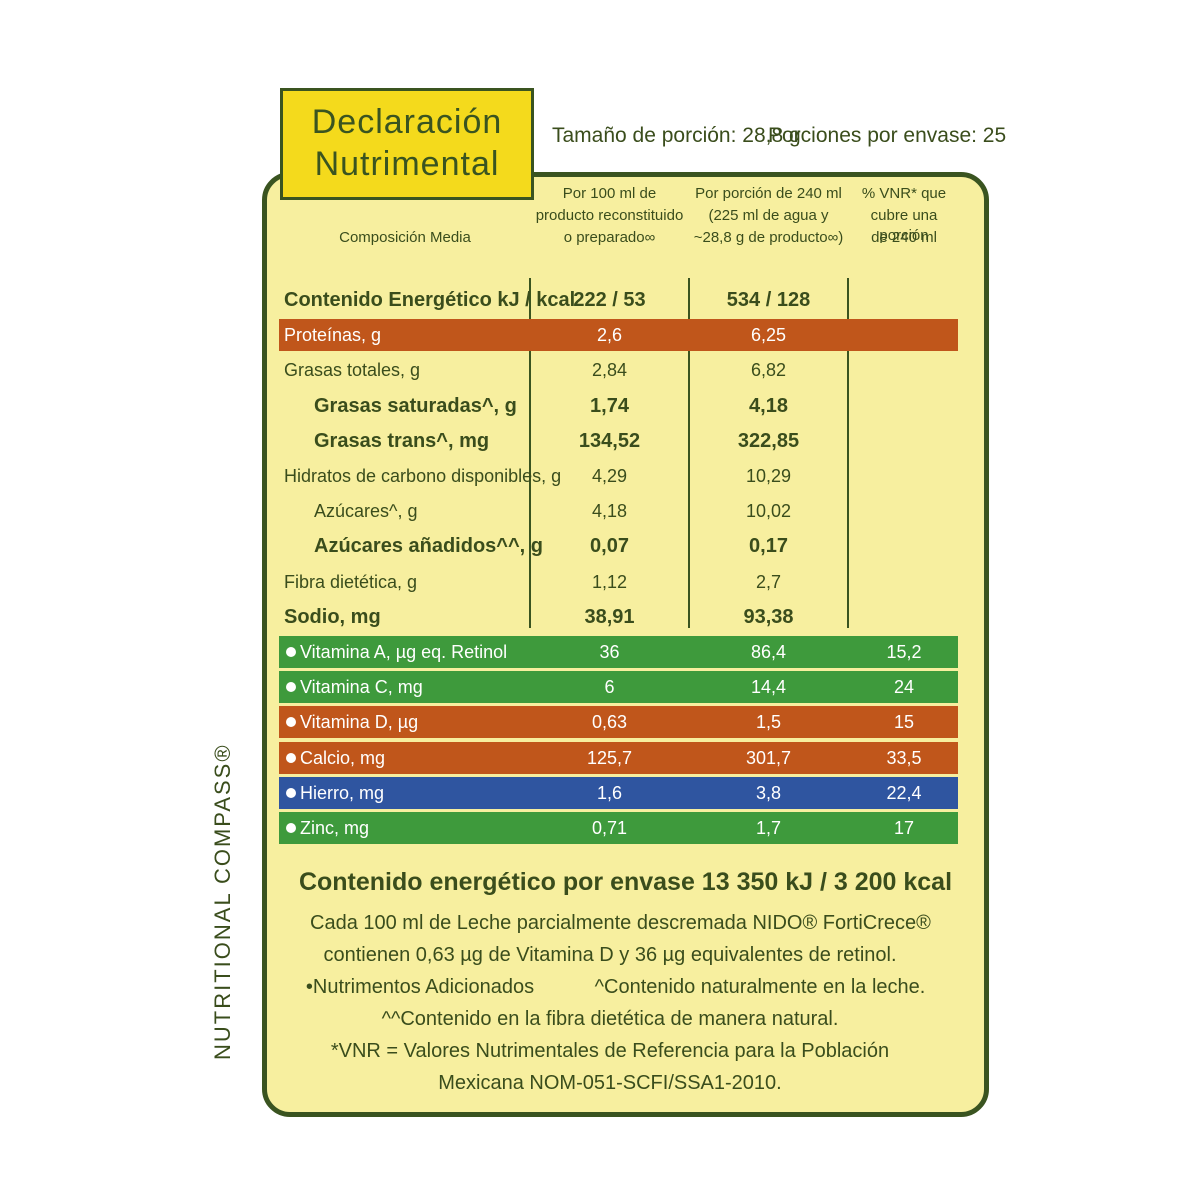  Describe the element at coordinates (904, 792) in the screenshot. I see `row-value: 22,4` at that location.